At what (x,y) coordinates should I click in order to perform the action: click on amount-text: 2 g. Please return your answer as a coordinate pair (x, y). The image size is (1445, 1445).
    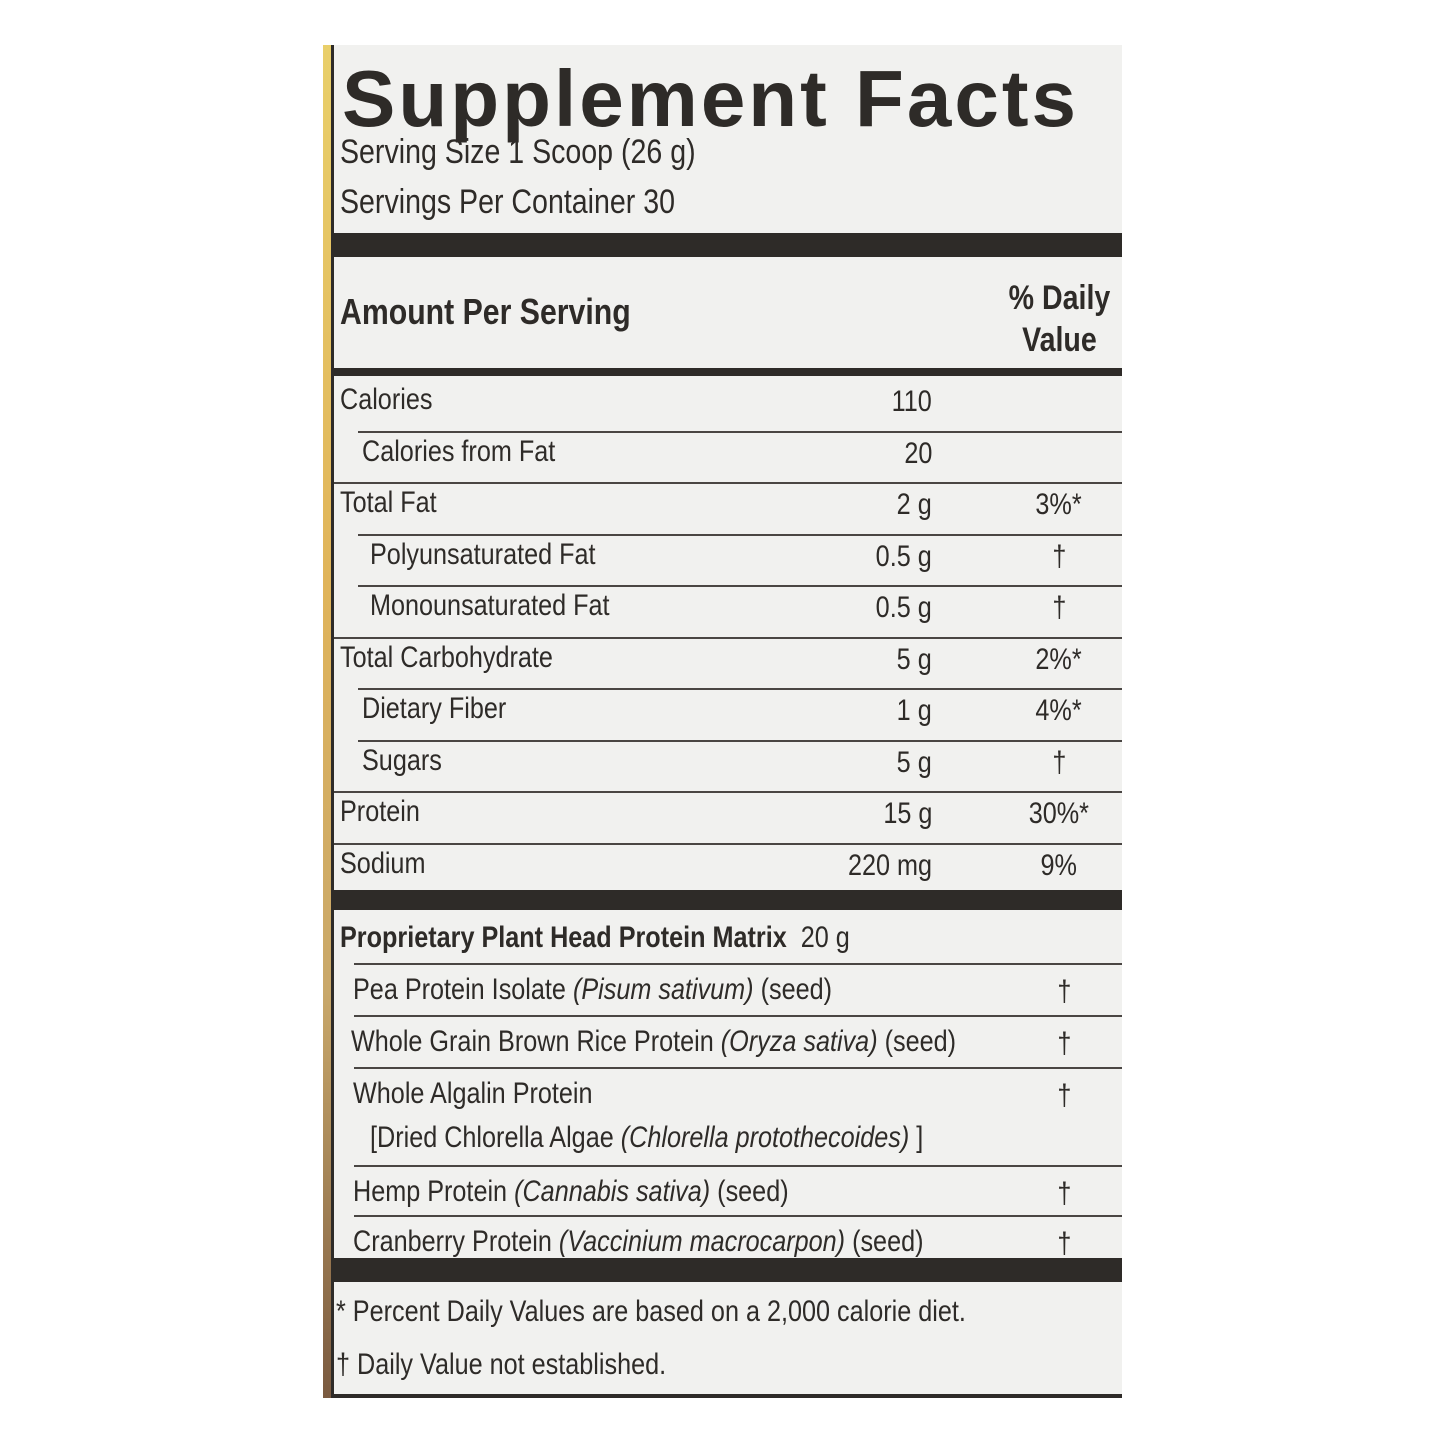
    Looking at the image, I should click on (914, 504).